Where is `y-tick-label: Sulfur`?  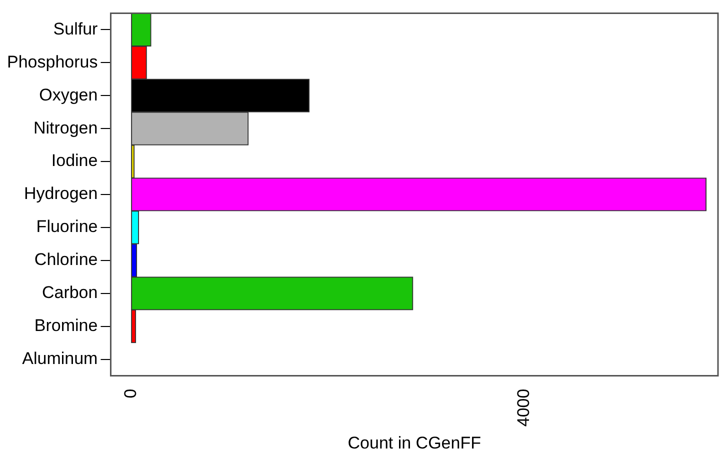
y-tick-label: Sulfur is located at coordinates (75, 28).